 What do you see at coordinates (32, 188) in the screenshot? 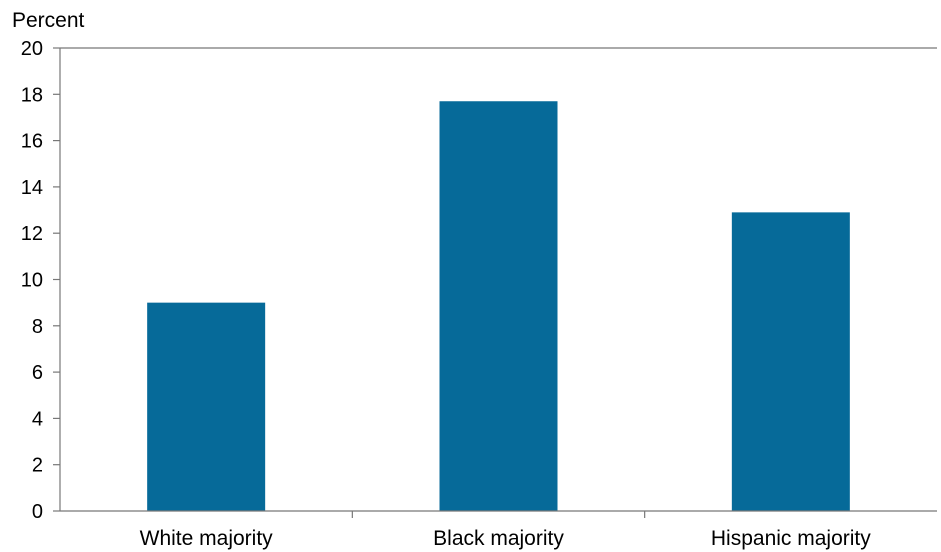
I see `y-tick-label: 14` at bounding box center [32, 188].